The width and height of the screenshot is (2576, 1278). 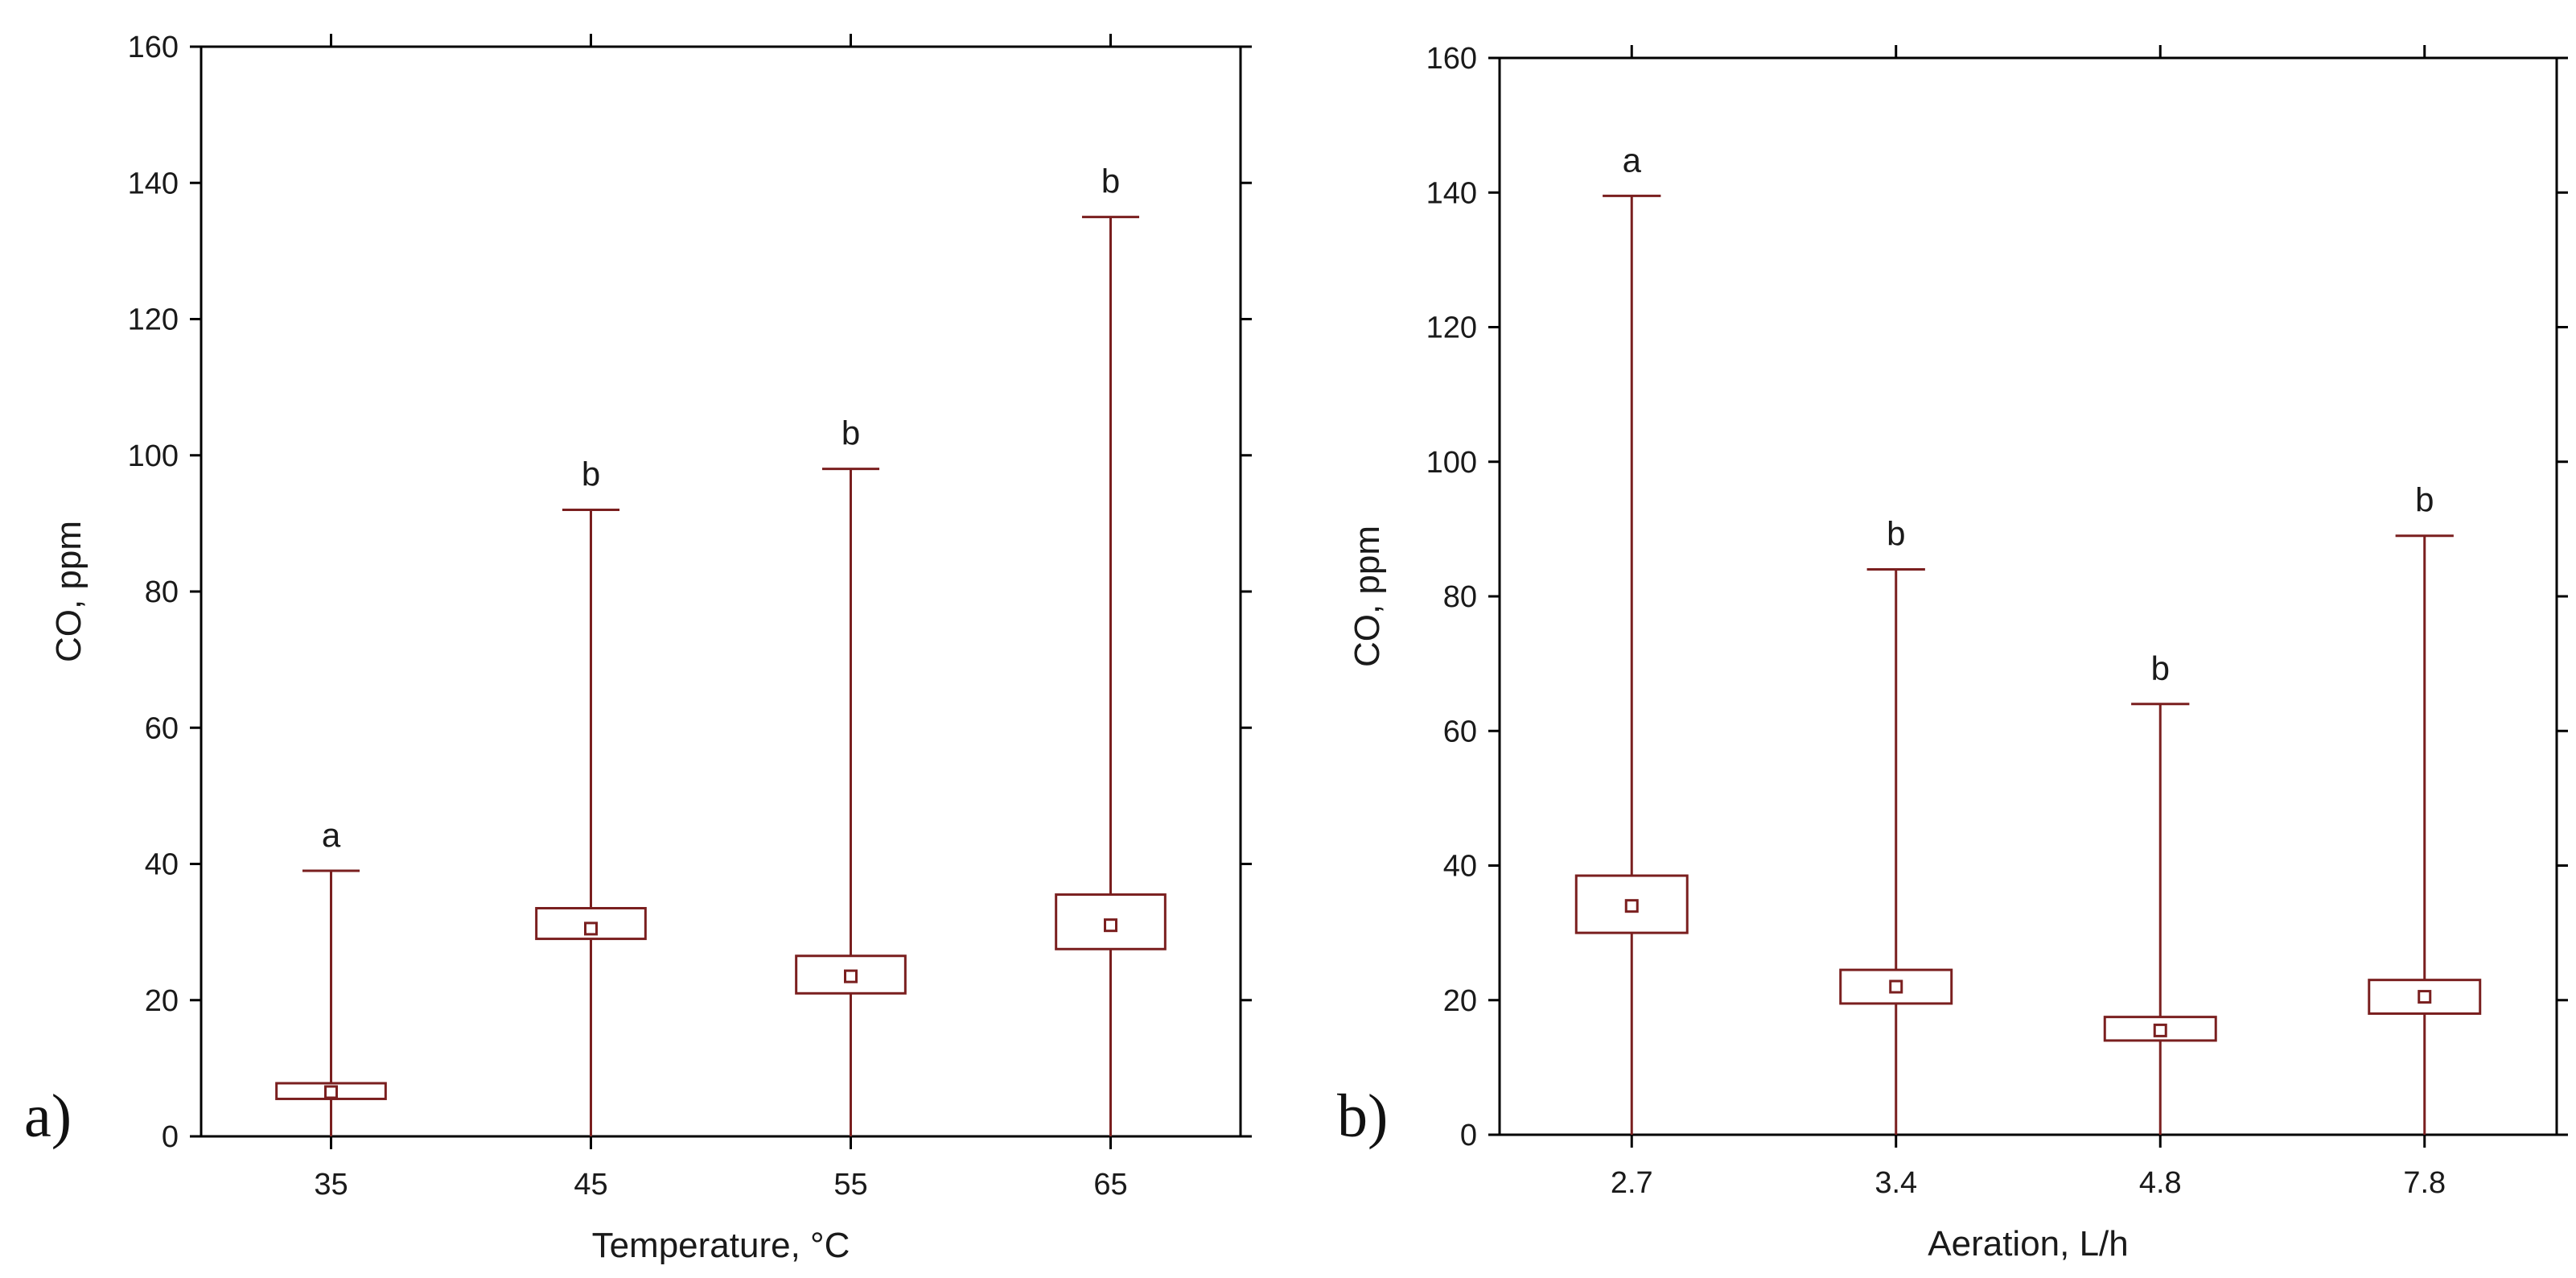 I want to click on x-tick-label: 4.8, so click(x=2160, y=1183).